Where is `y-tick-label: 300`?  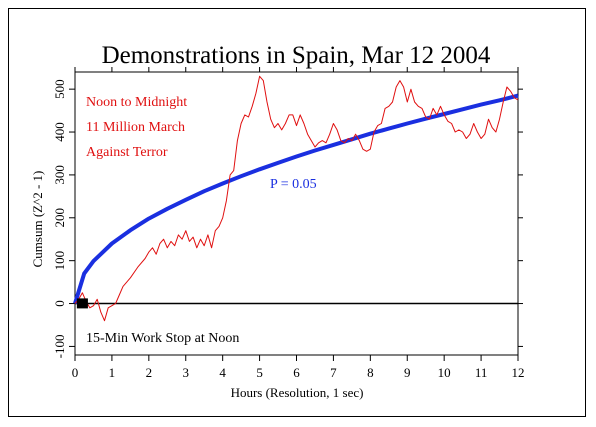
y-tick-label: 300 is located at coordinates (59, 175).